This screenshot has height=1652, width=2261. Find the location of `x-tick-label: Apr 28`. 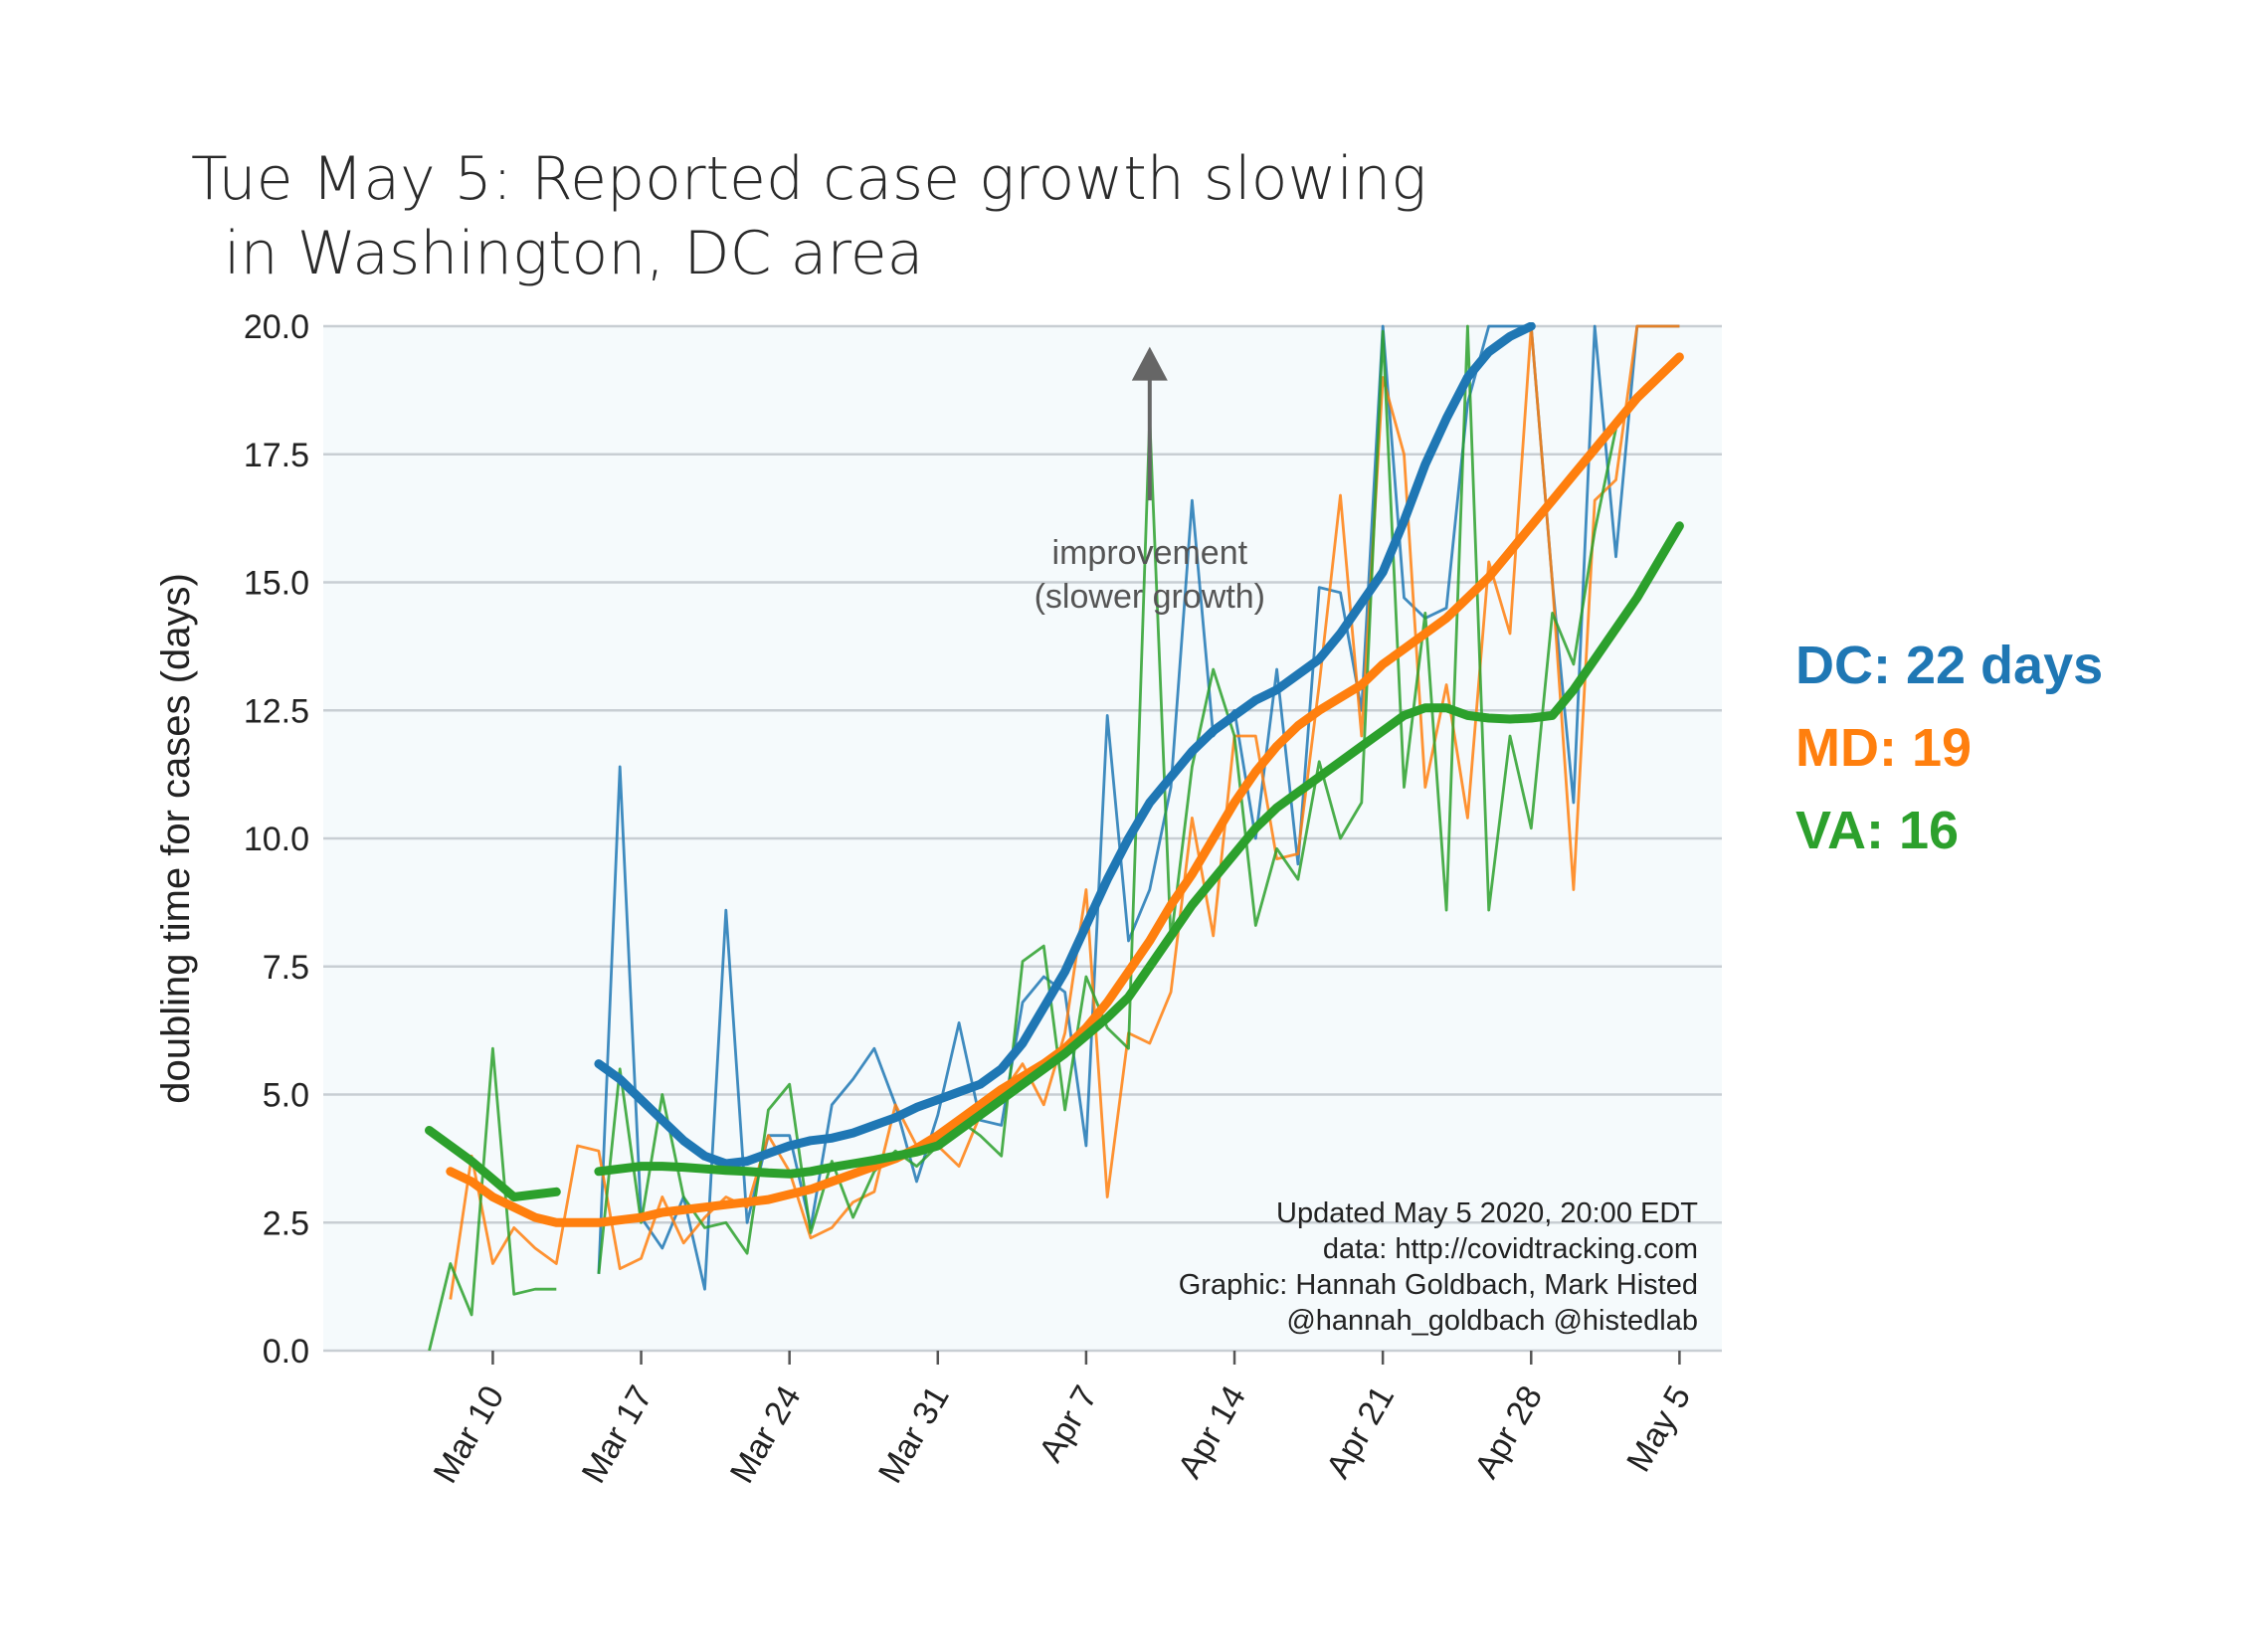

x-tick-label: Apr 28 is located at coordinates (1508, 1432).